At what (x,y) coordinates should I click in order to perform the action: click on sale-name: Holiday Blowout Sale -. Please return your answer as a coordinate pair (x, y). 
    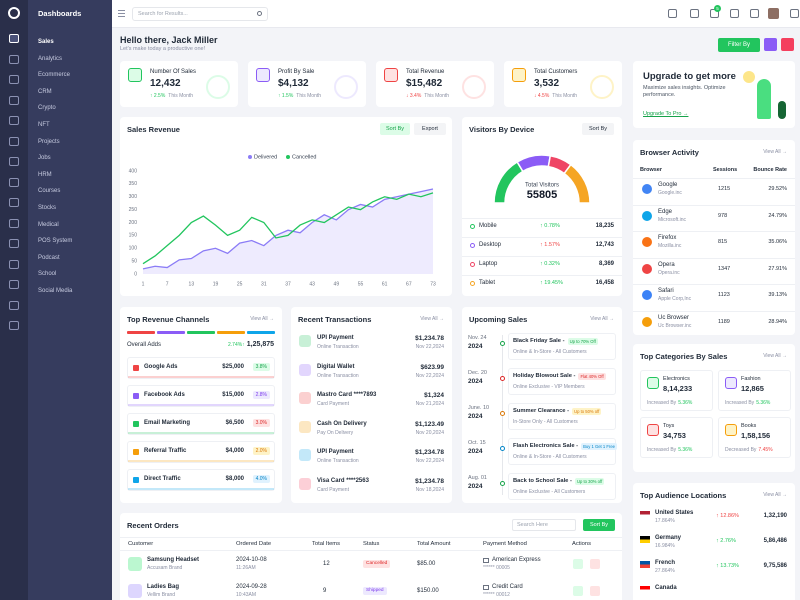
    Looking at the image, I should click on (544, 376).